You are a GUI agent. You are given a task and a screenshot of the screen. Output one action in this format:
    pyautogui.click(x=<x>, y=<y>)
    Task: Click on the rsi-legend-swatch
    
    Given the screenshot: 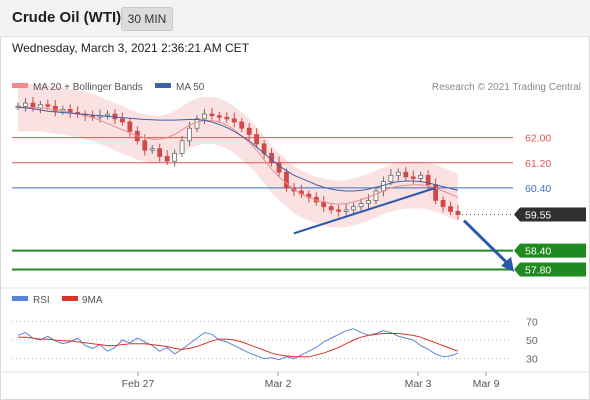 What is the action you would take?
    pyautogui.click(x=20, y=298)
    